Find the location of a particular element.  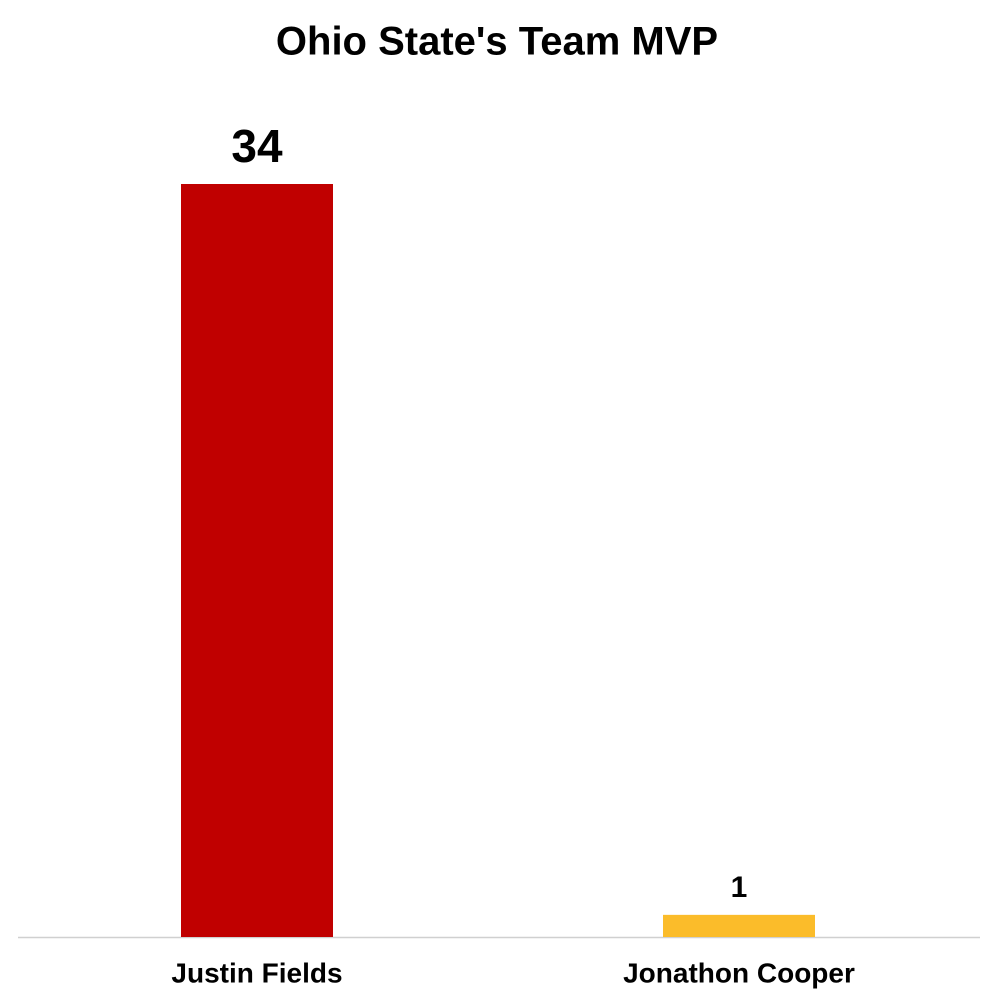

data-label: 34 is located at coordinates (257, 146).